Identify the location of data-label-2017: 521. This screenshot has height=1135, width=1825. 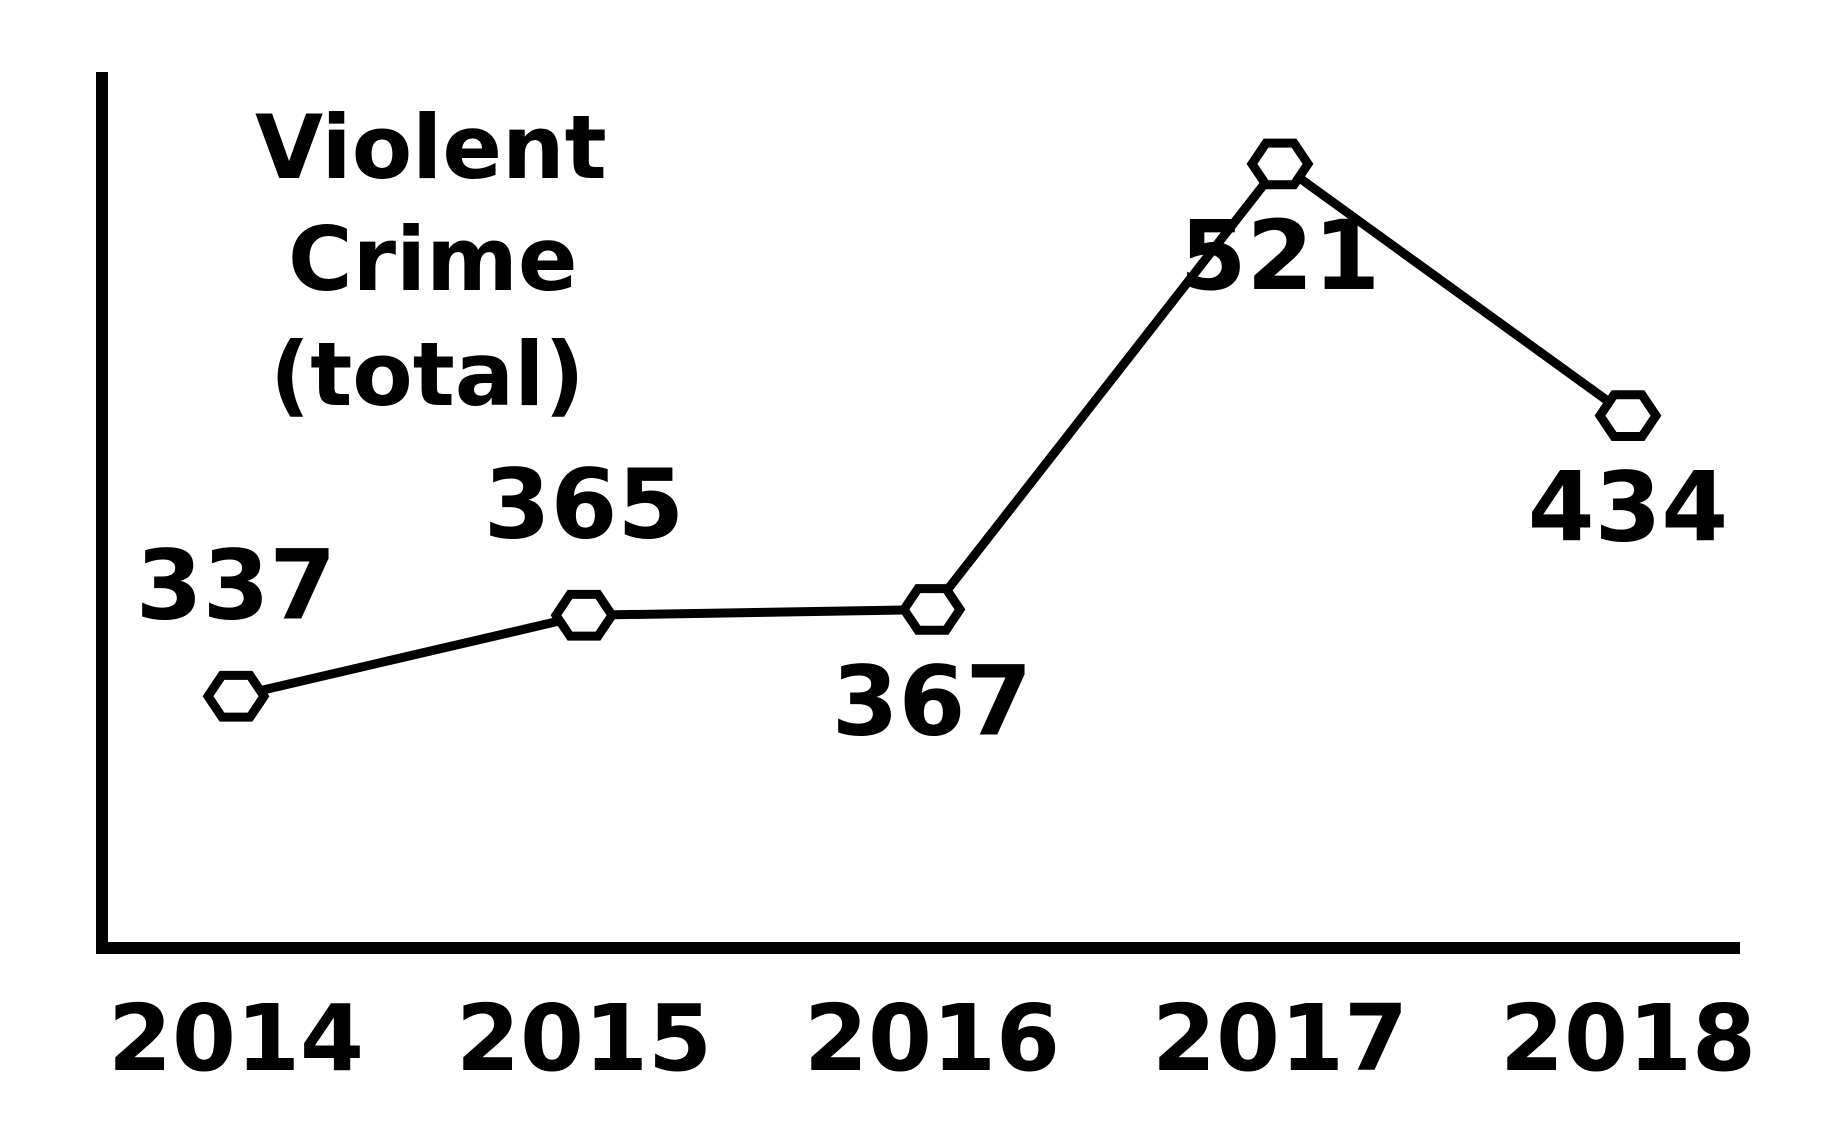
(1280, 256).